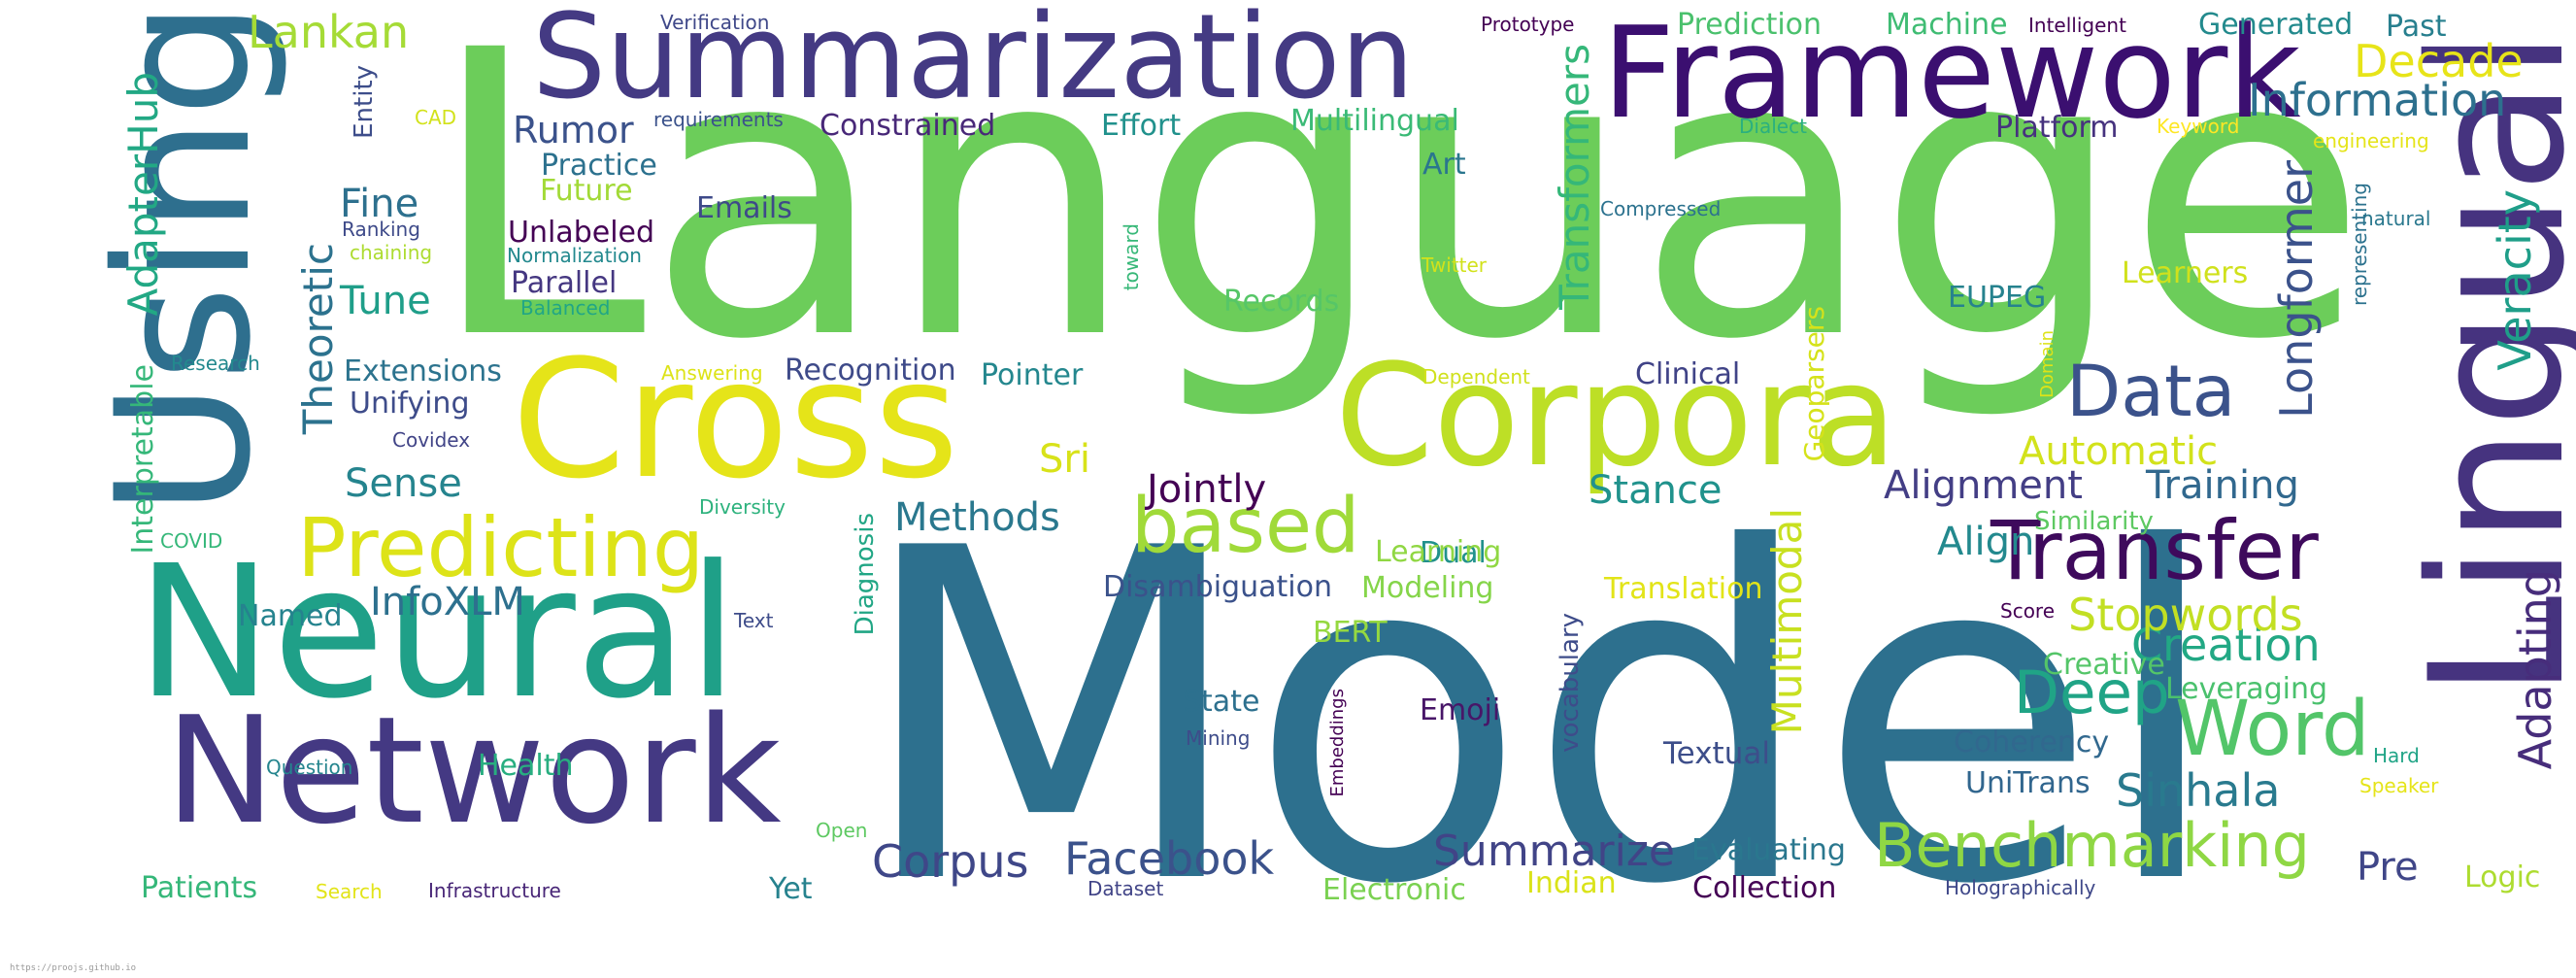 This screenshot has width=2576, height=978. Describe the element at coordinates (2151, 392) in the screenshot. I see `word-data: Data` at that location.